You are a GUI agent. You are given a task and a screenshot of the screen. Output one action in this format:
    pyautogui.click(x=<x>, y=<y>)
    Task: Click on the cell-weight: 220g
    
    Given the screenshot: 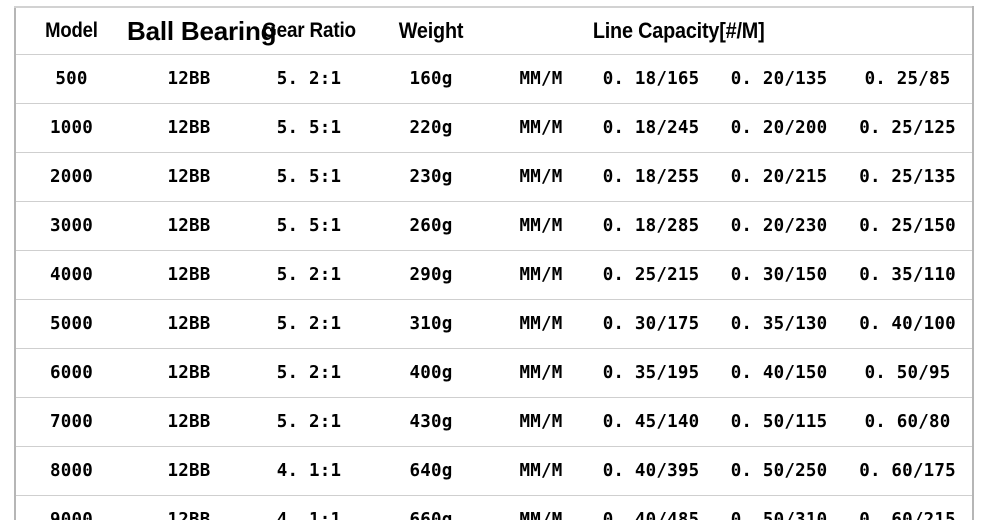 What is the action you would take?
    pyautogui.click(x=431, y=128)
    